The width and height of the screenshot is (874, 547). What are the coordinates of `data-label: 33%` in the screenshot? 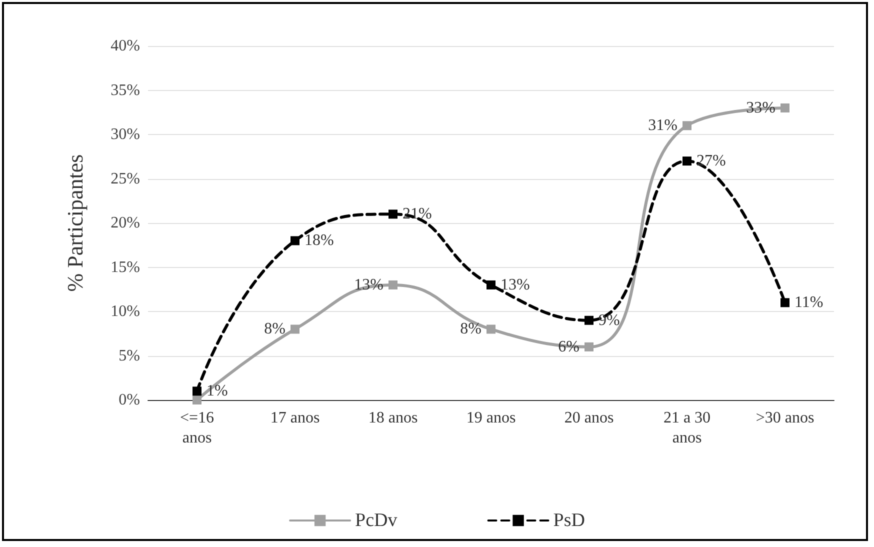 It's located at (761, 107).